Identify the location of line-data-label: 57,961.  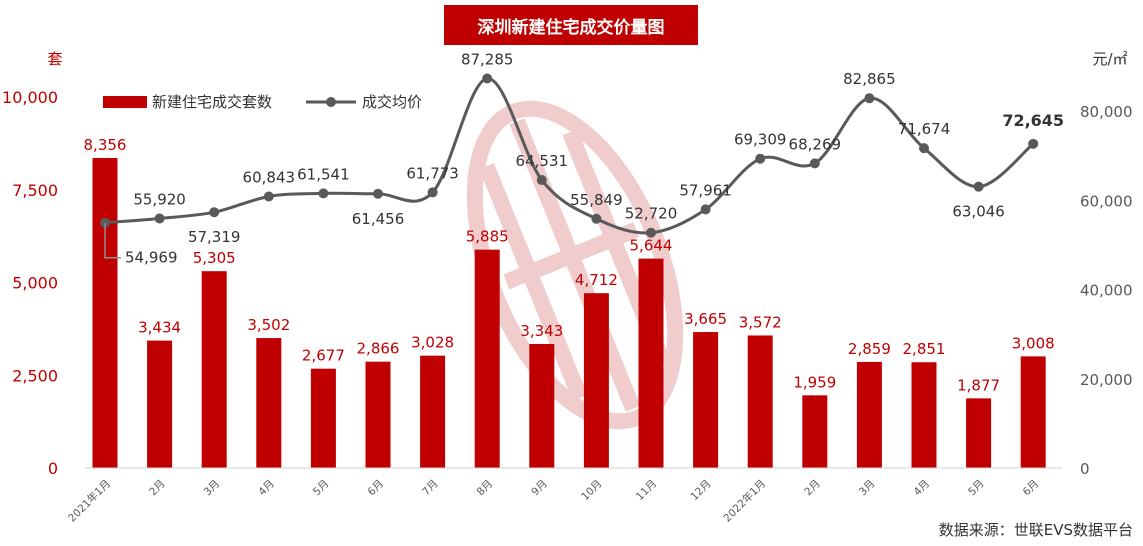
(705, 190).